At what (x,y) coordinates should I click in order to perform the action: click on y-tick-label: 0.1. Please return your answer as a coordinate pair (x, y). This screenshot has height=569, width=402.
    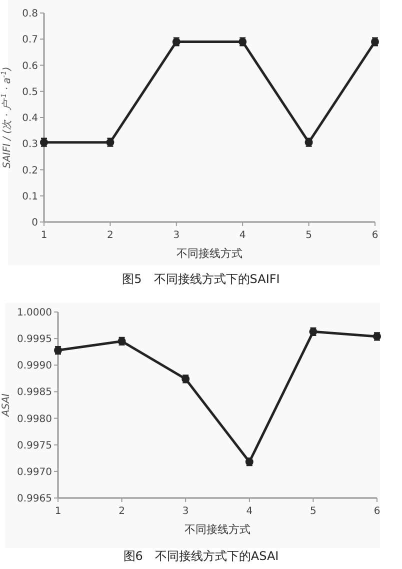
    Looking at the image, I should click on (30, 196).